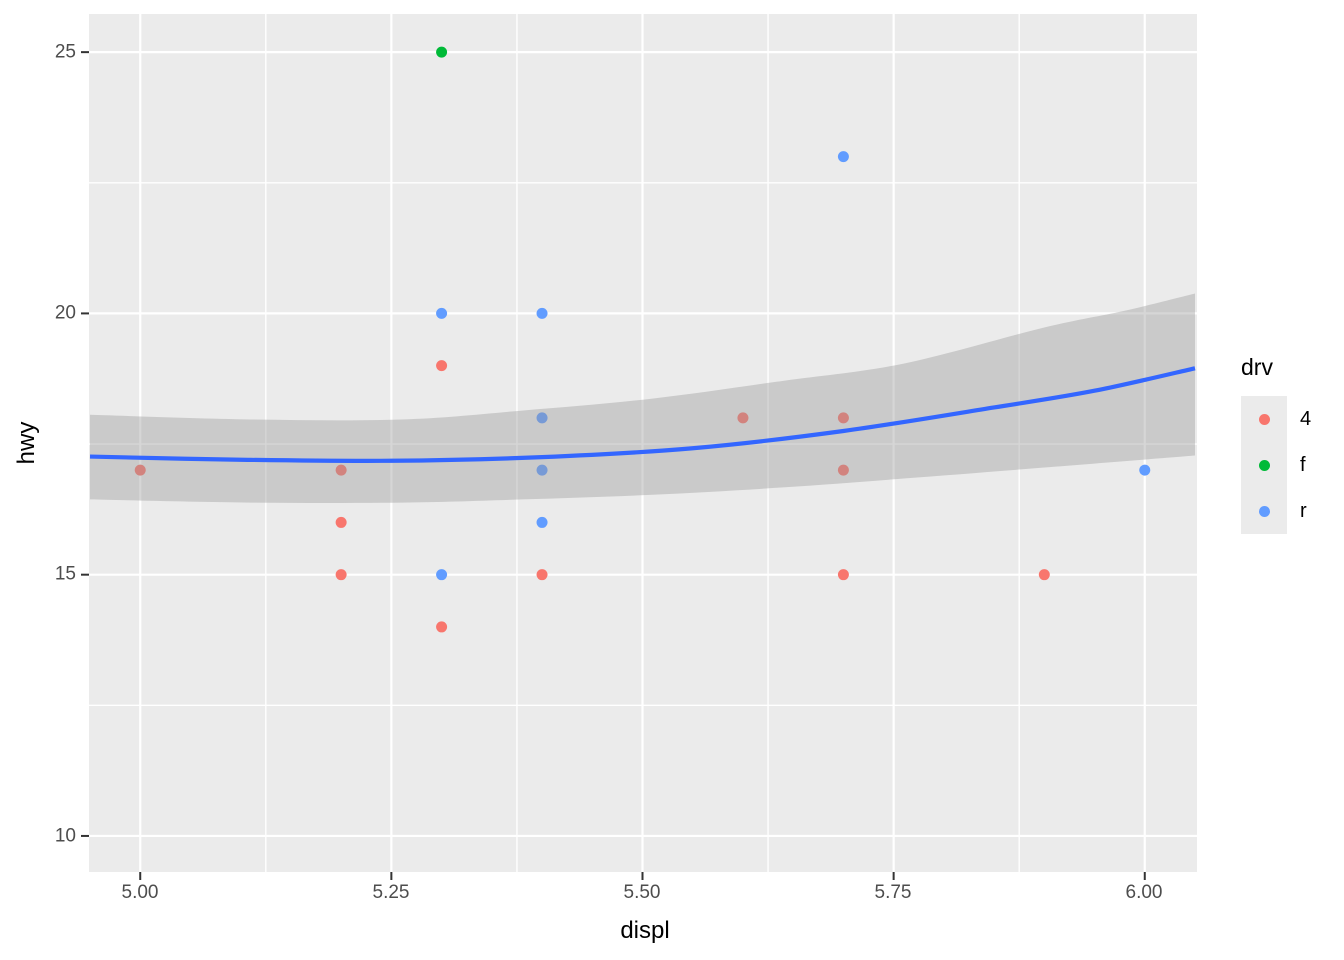 The image size is (1344, 960). I want to click on data-point-f, so click(442, 52).